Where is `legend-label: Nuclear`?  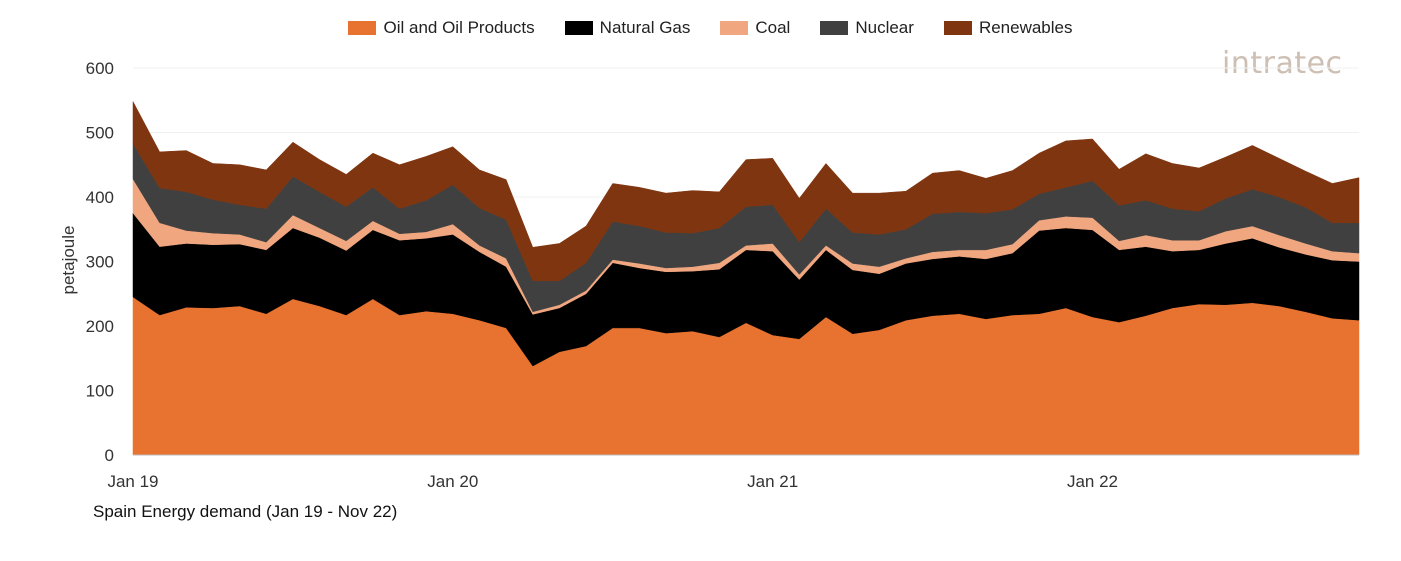
legend-label: Nuclear is located at coordinates (884, 27).